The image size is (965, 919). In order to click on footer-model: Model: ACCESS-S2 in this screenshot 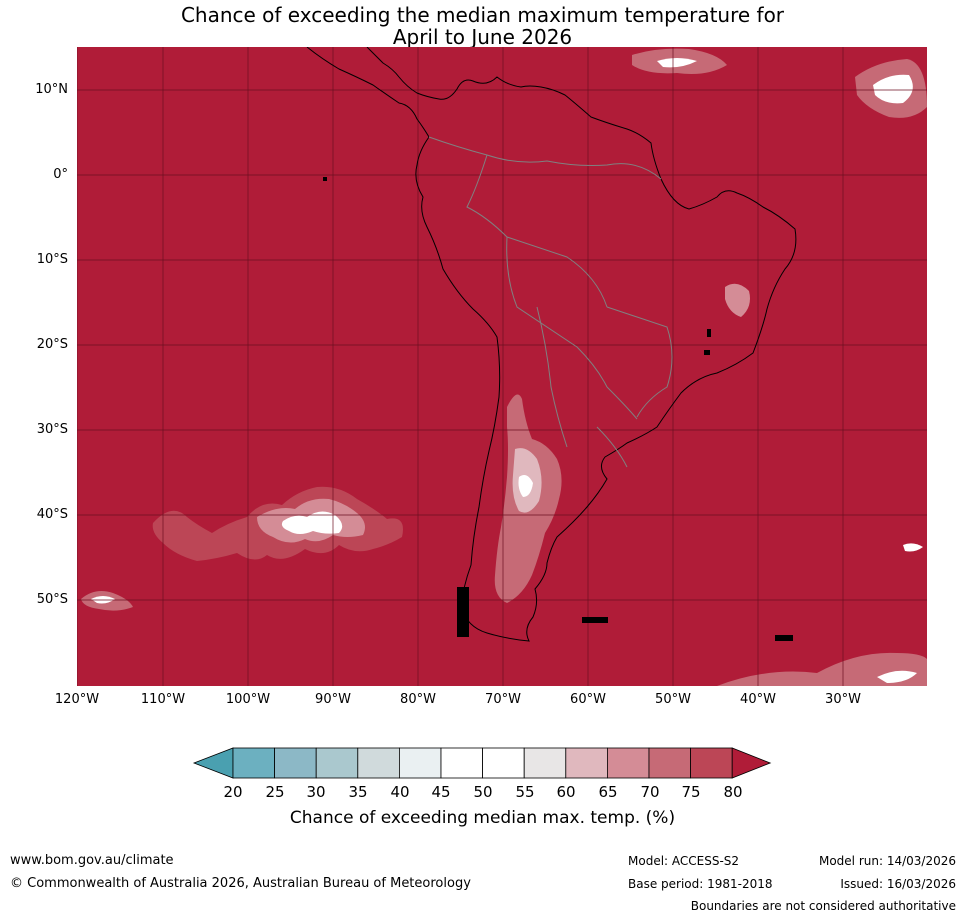, I will do `click(684, 861)`.